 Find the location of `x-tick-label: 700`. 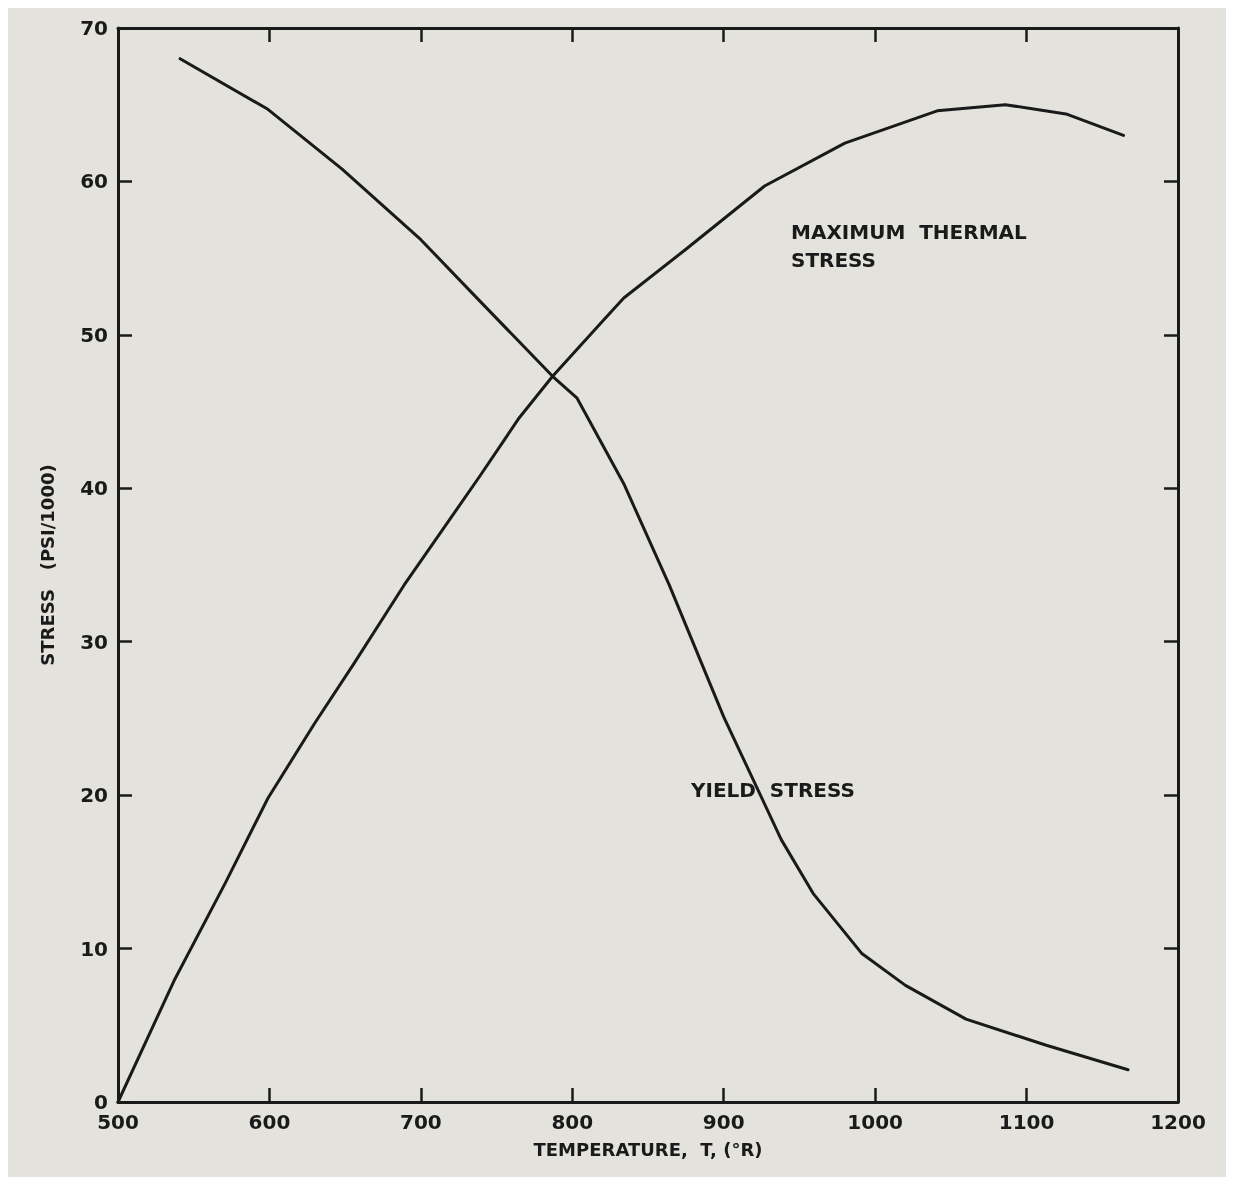

x-tick-label: 700 is located at coordinates (420, 1122).